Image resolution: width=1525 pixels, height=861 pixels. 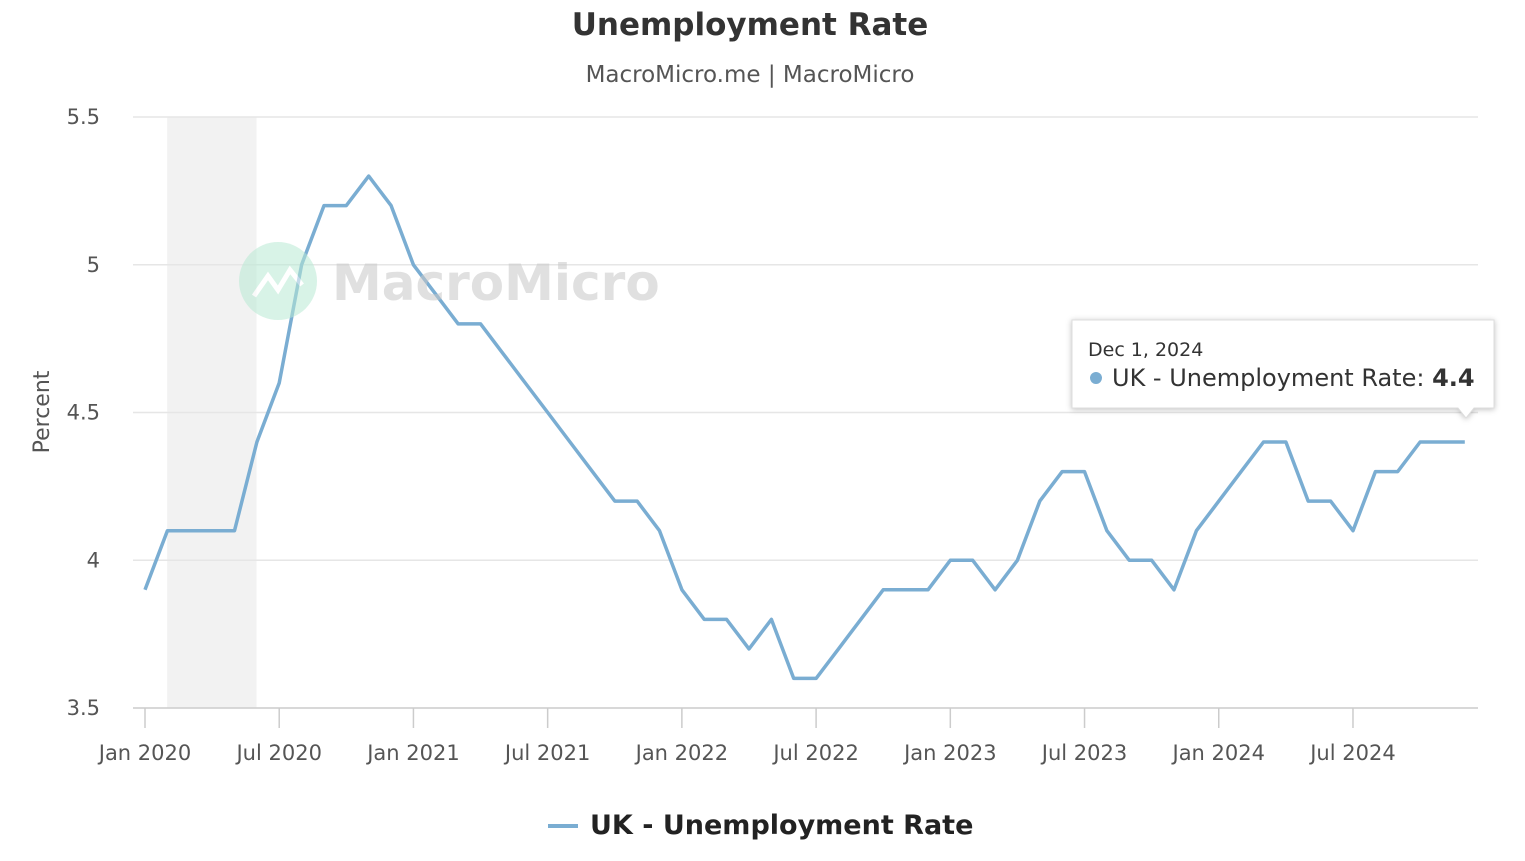 I want to click on watermark-text: MacroMicro, so click(x=496, y=283).